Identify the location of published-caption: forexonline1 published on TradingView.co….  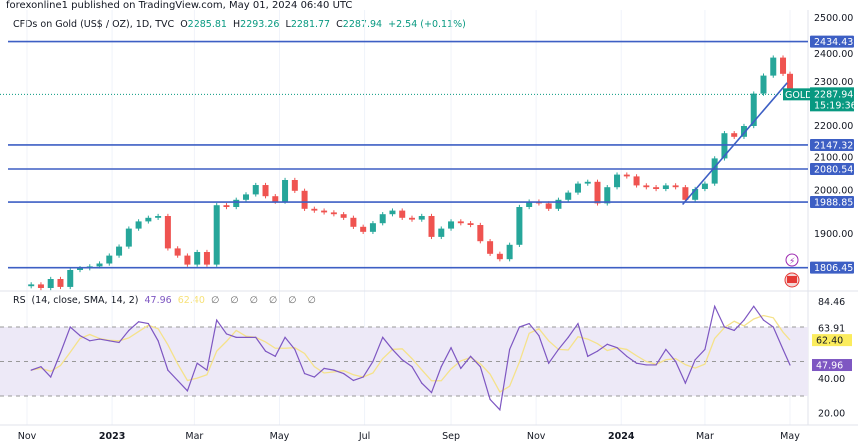
(179, 5).